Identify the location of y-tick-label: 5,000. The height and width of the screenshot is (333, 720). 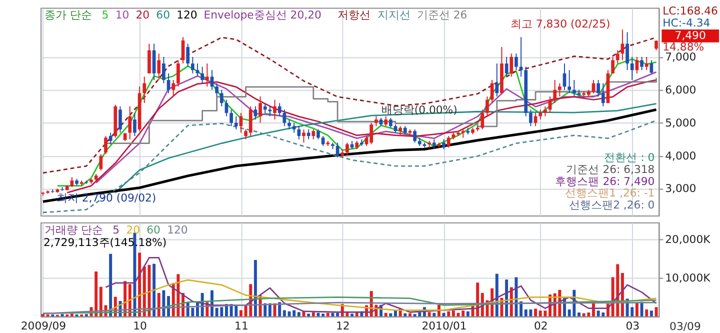
(680, 123).